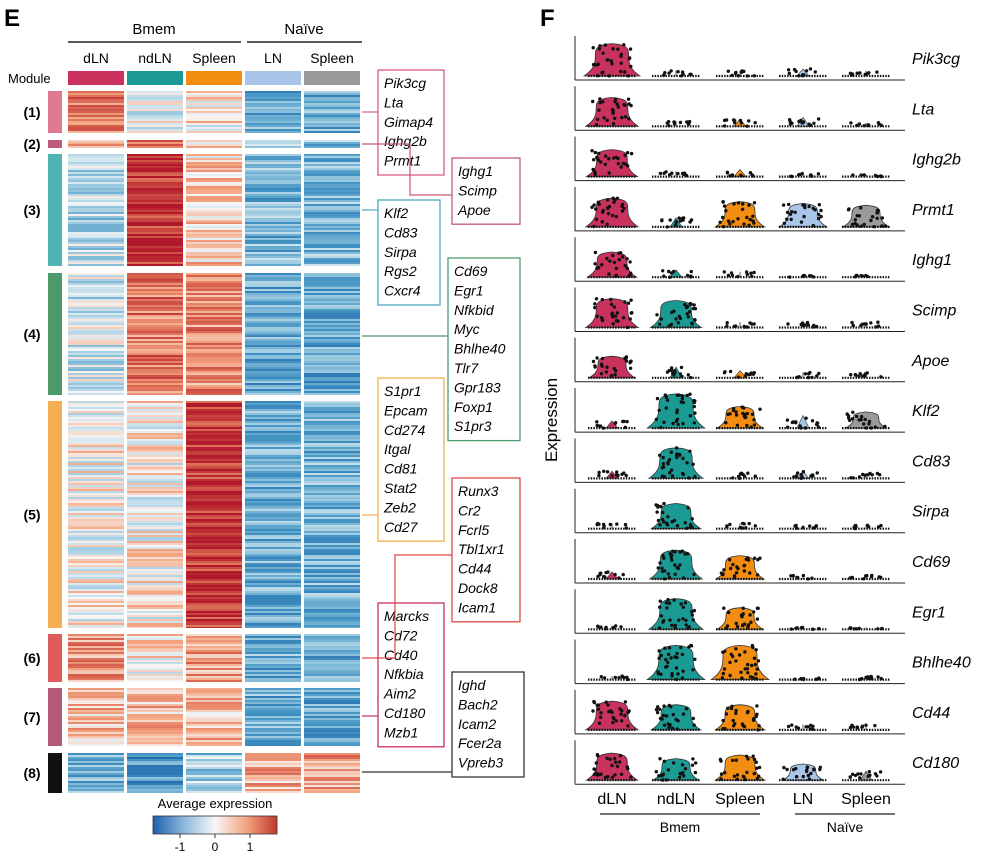  What do you see at coordinates (250, 847) in the screenshot?
I see `colorbar-tick-label: 1` at bounding box center [250, 847].